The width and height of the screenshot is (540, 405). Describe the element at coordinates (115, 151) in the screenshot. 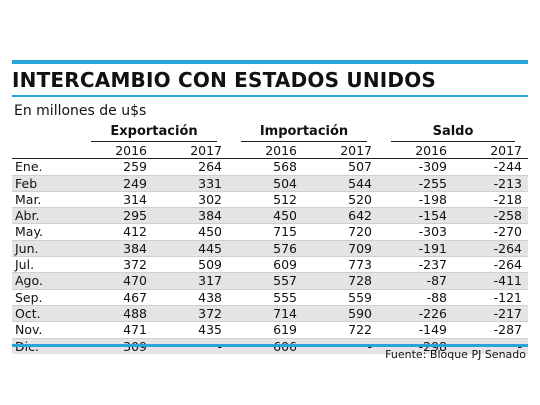

I see `year-header-exp-2016: 2016` at that location.